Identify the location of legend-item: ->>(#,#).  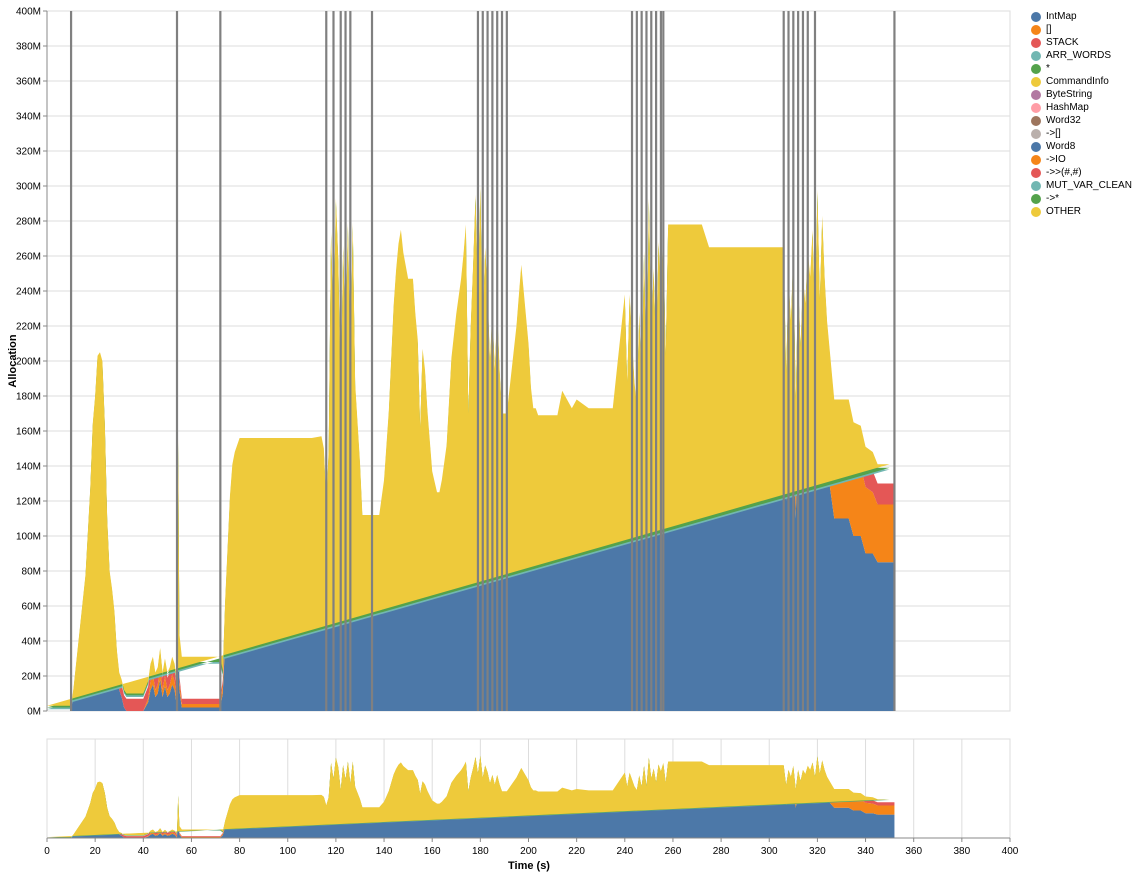
(1084, 172).